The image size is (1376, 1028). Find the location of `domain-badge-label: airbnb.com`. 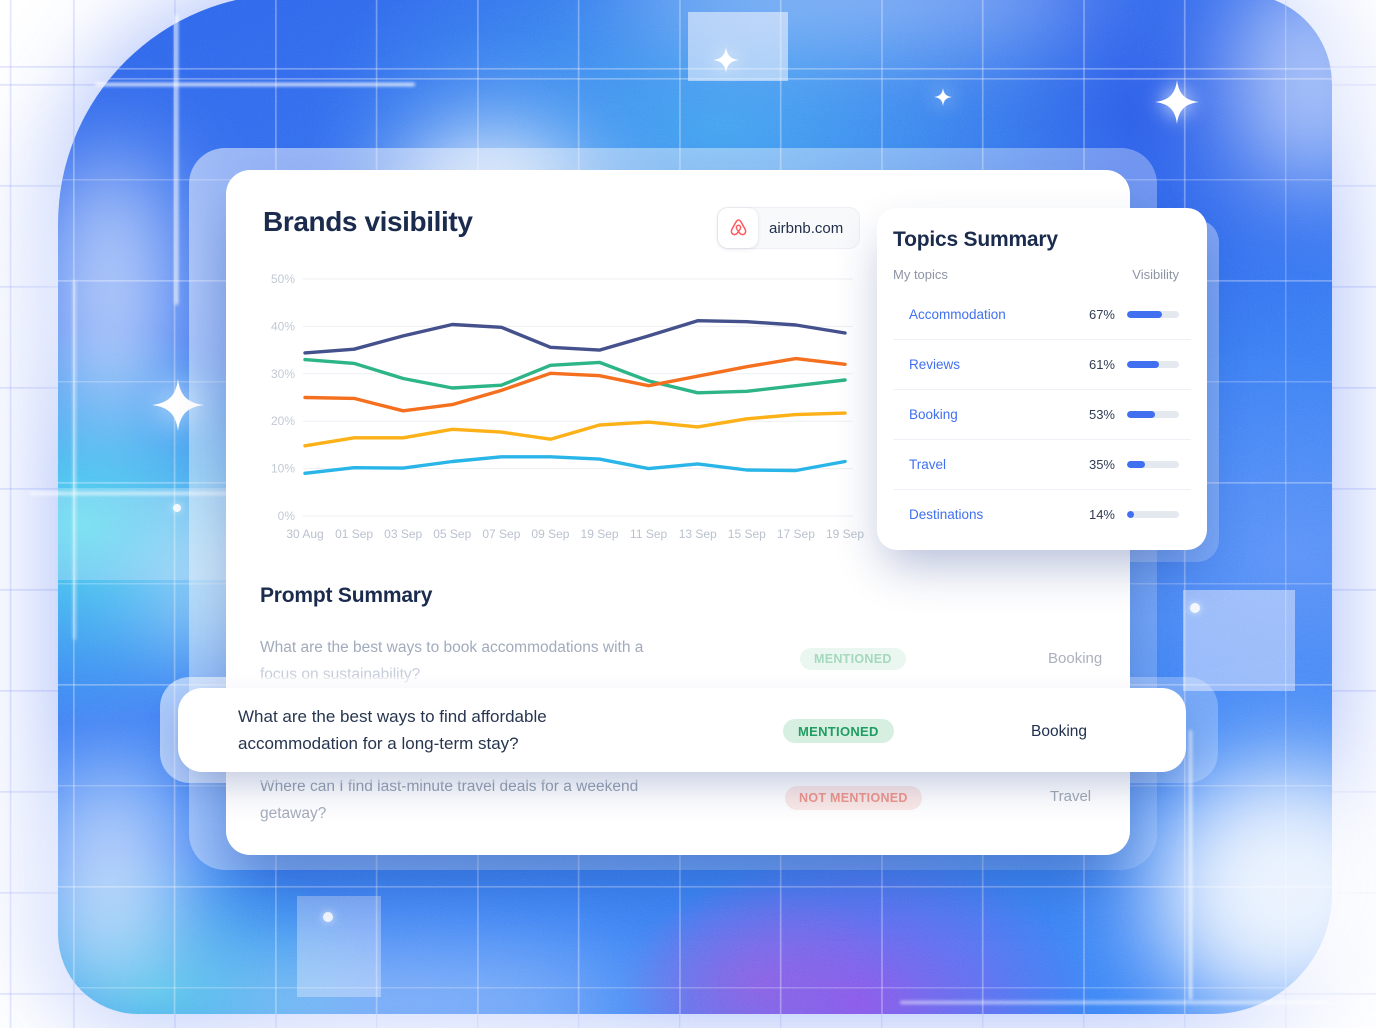

domain-badge-label: airbnb.com is located at coordinates (806, 228).